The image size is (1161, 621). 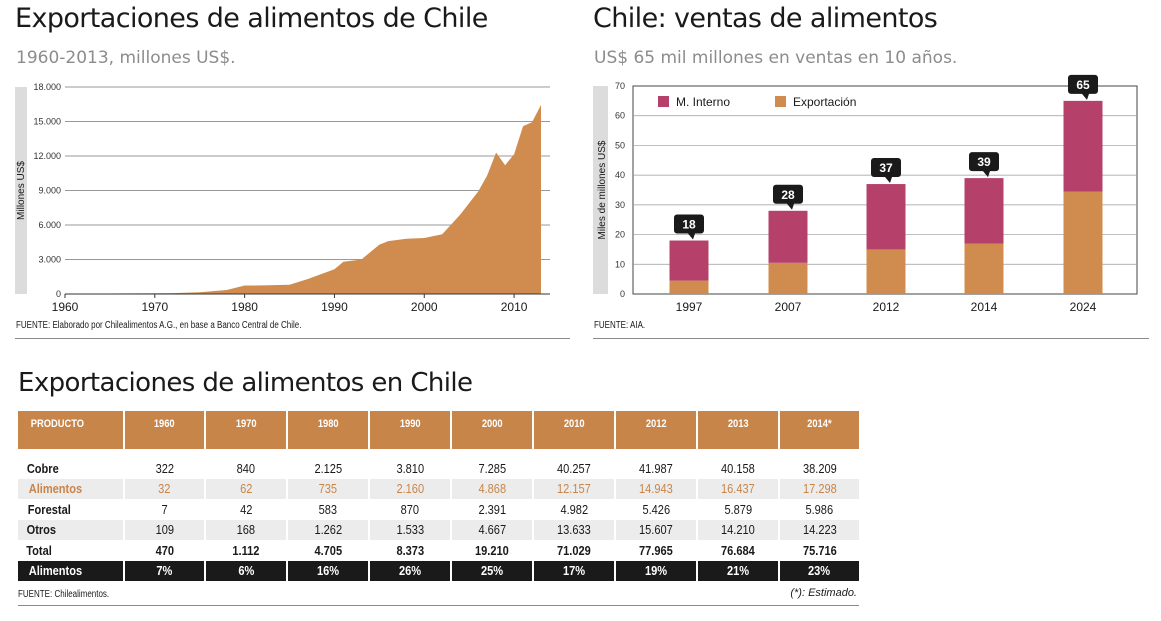 I want to click on value-cell: 75.716, so click(x=819, y=550).